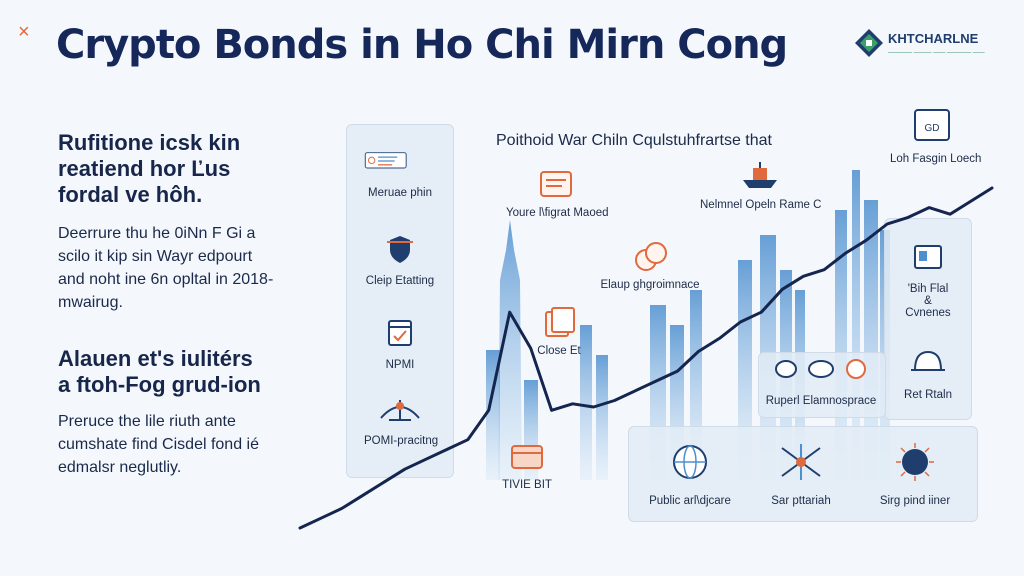  Describe the element at coordinates (936, 53) in the screenshot. I see `logo-tagline: ———— ——— —— ———— ——` at that location.